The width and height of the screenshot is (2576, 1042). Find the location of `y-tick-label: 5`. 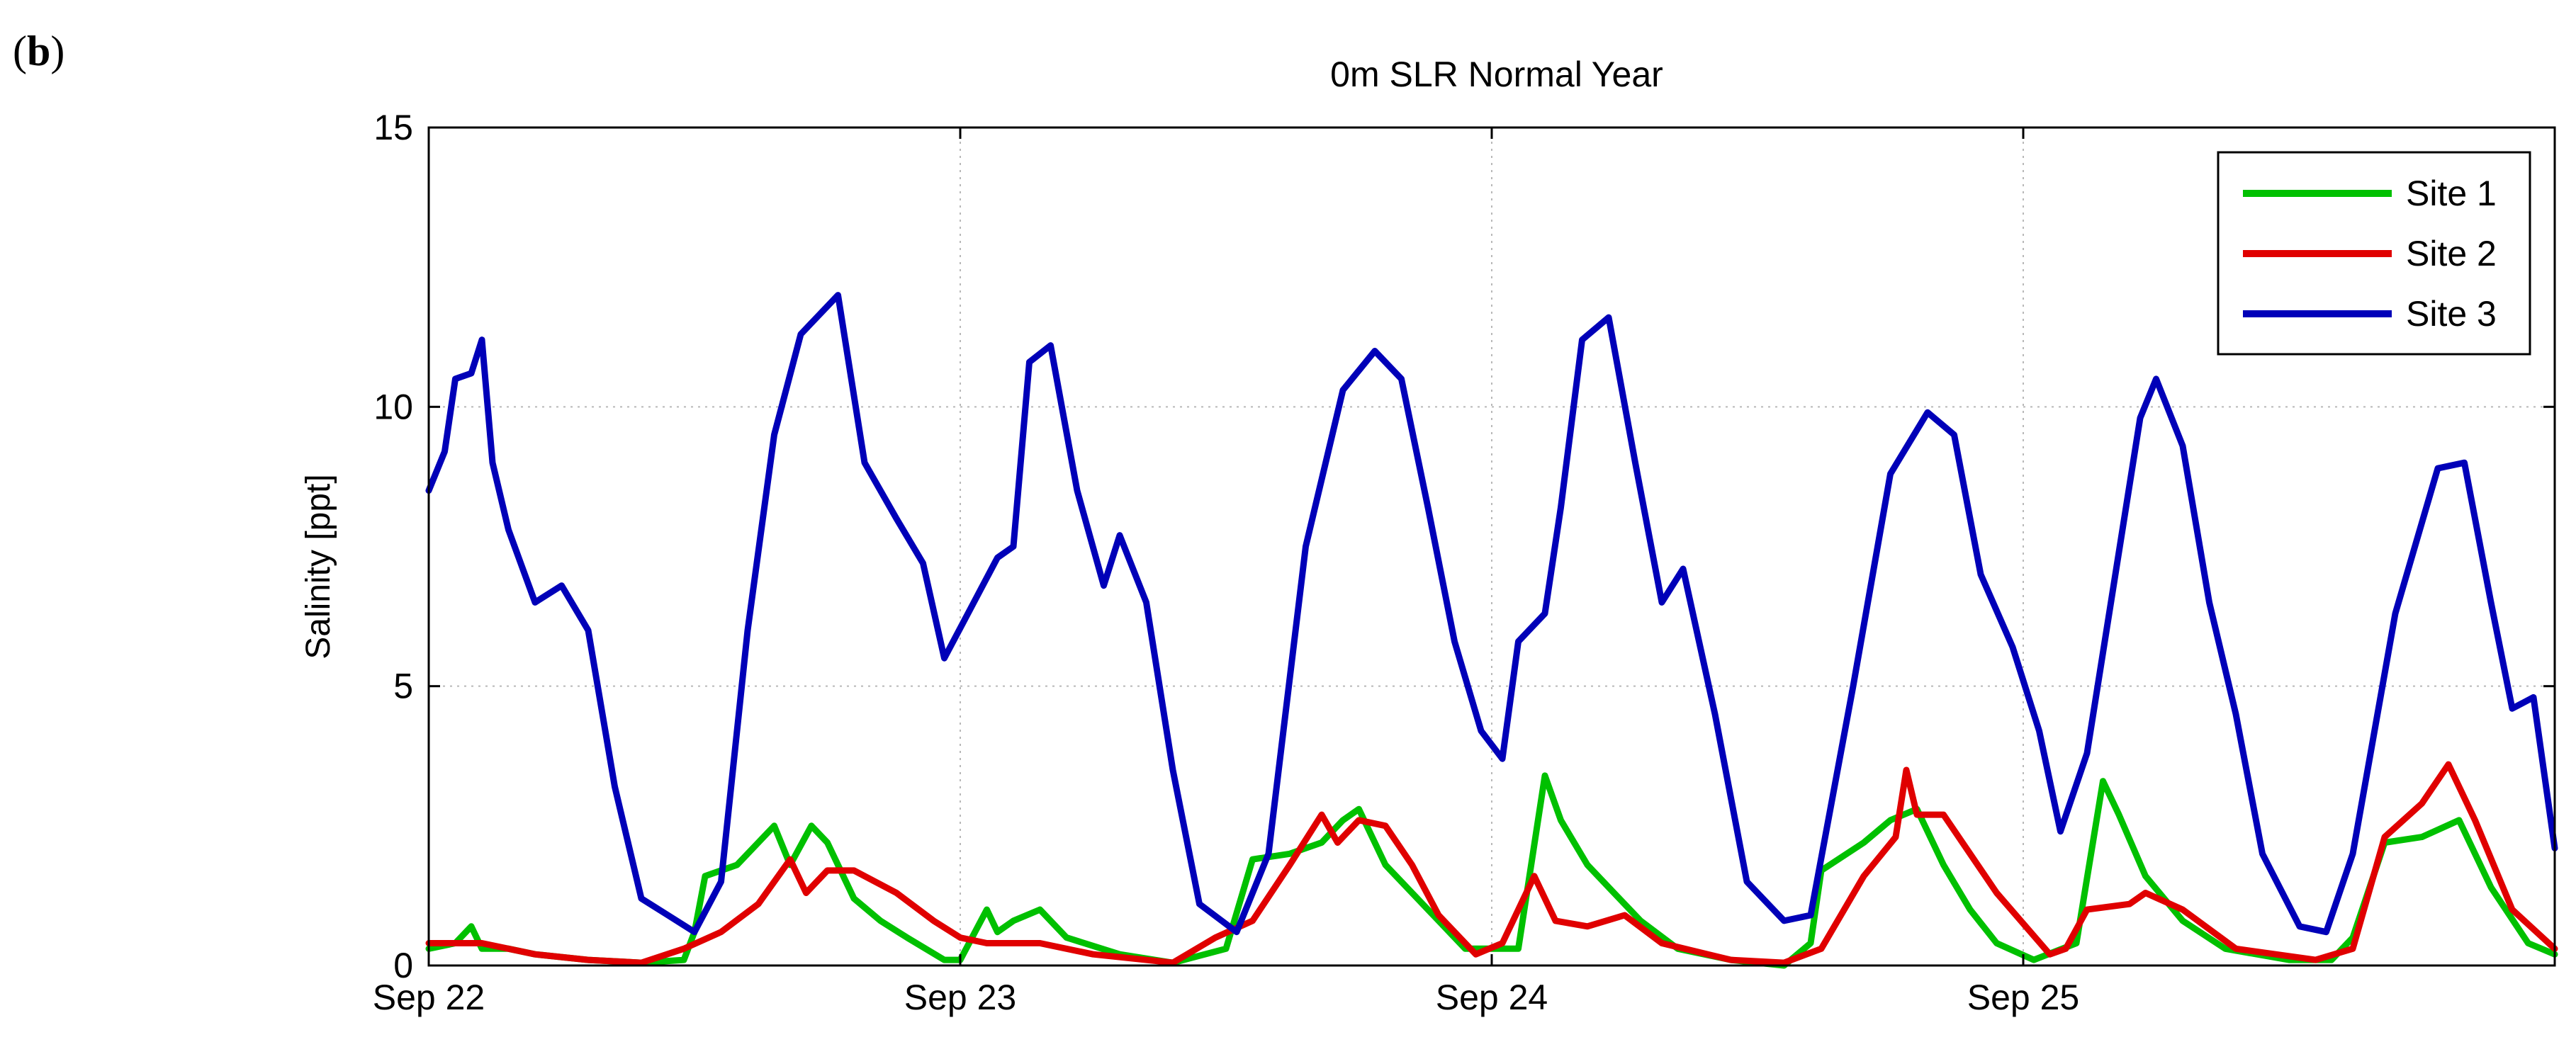

y-tick-label: 5 is located at coordinates (403, 686).